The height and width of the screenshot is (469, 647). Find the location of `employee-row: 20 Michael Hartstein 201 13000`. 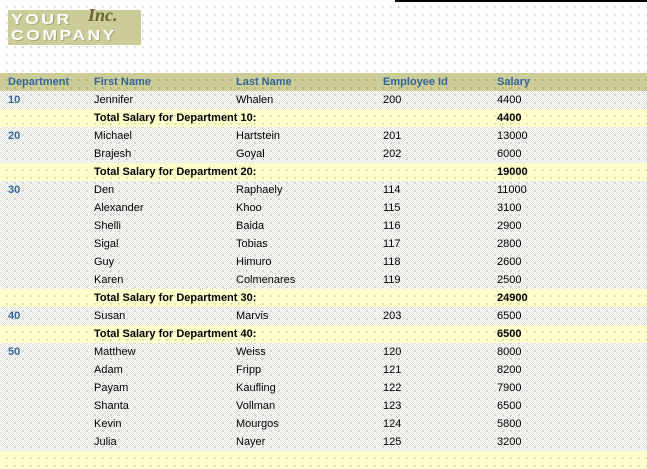

employee-row: 20 Michael Hartstein 201 13000 is located at coordinates (323, 136).